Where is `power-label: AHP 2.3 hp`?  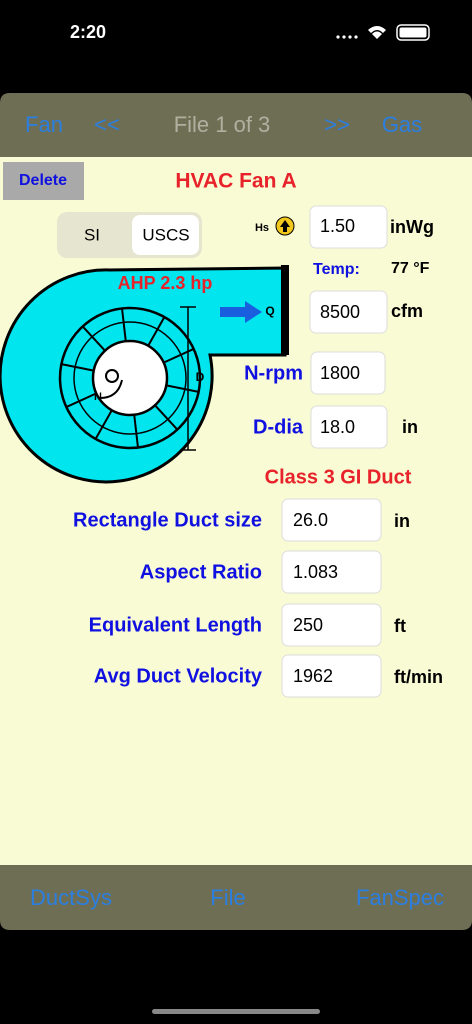 power-label: AHP 2.3 hp is located at coordinates (165, 283).